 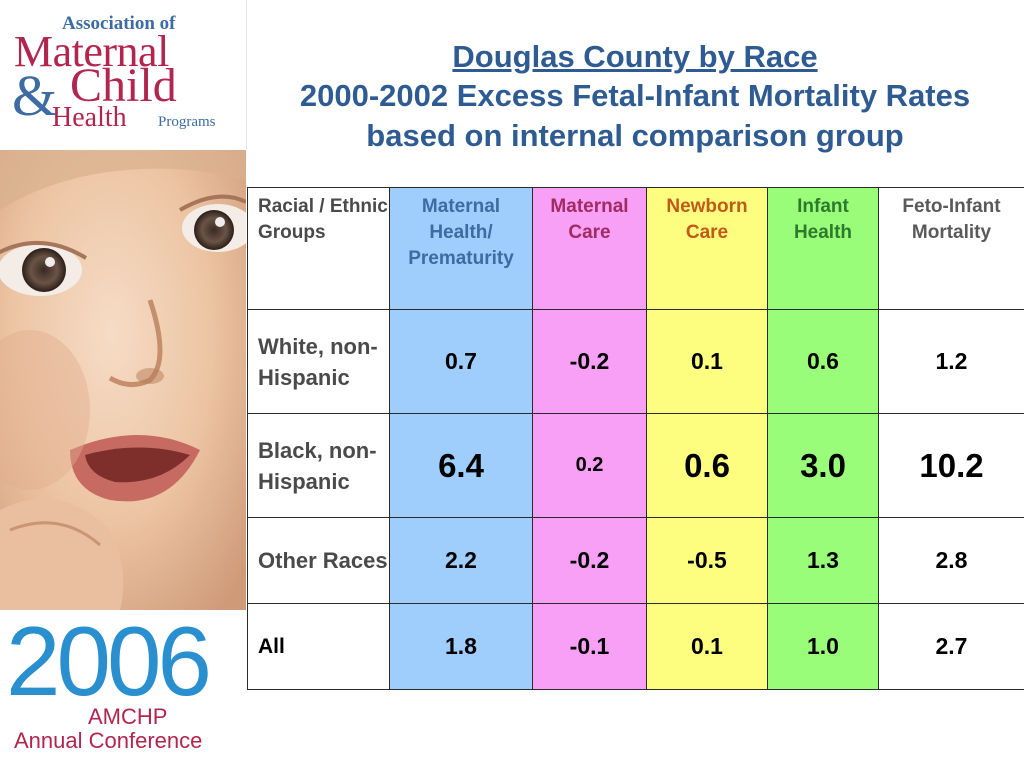 I want to click on logo-programs-text: Programs, so click(x=187, y=122).